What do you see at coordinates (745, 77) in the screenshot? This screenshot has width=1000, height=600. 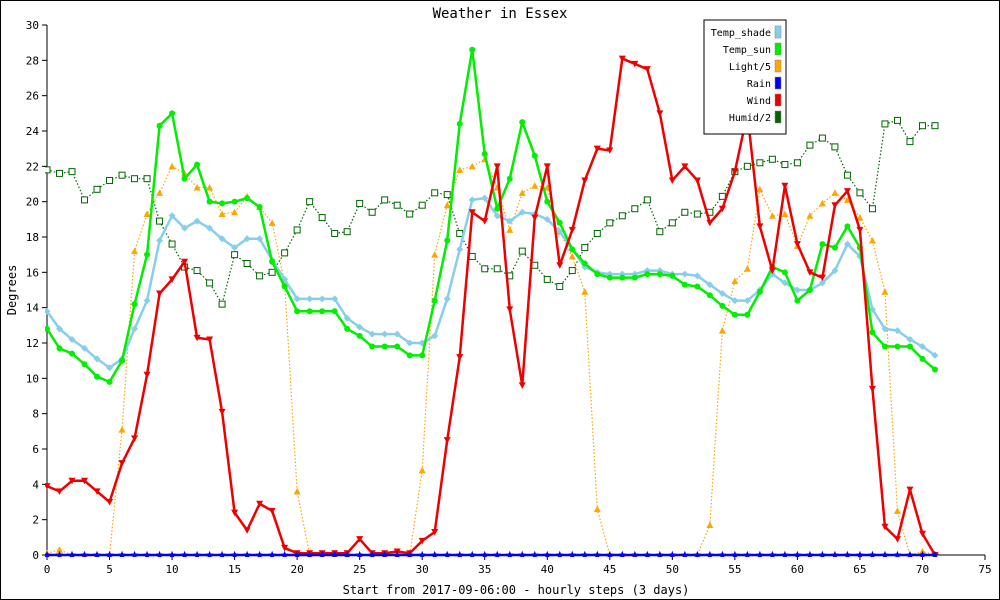 I see `legend-box` at bounding box center [745, 77].